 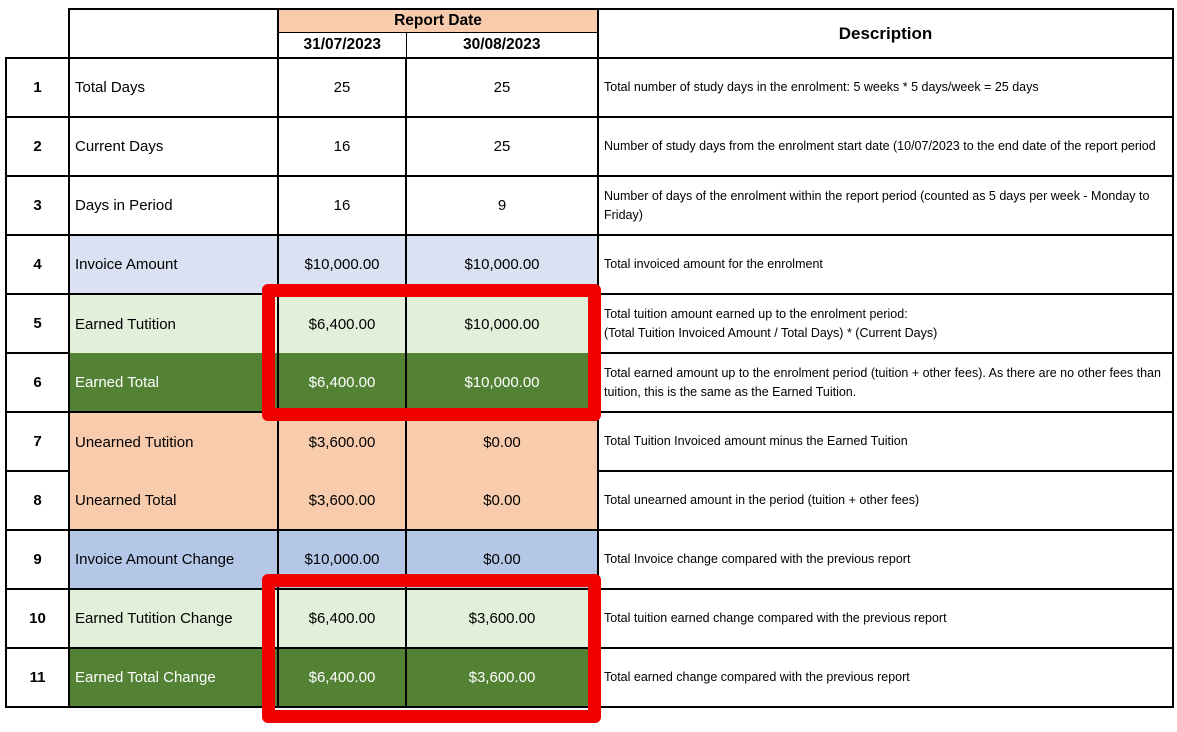 What do you see at coordinates (37, 146) in the screenshot?
I see `row-number: 2` at bounding box center [37, 146].